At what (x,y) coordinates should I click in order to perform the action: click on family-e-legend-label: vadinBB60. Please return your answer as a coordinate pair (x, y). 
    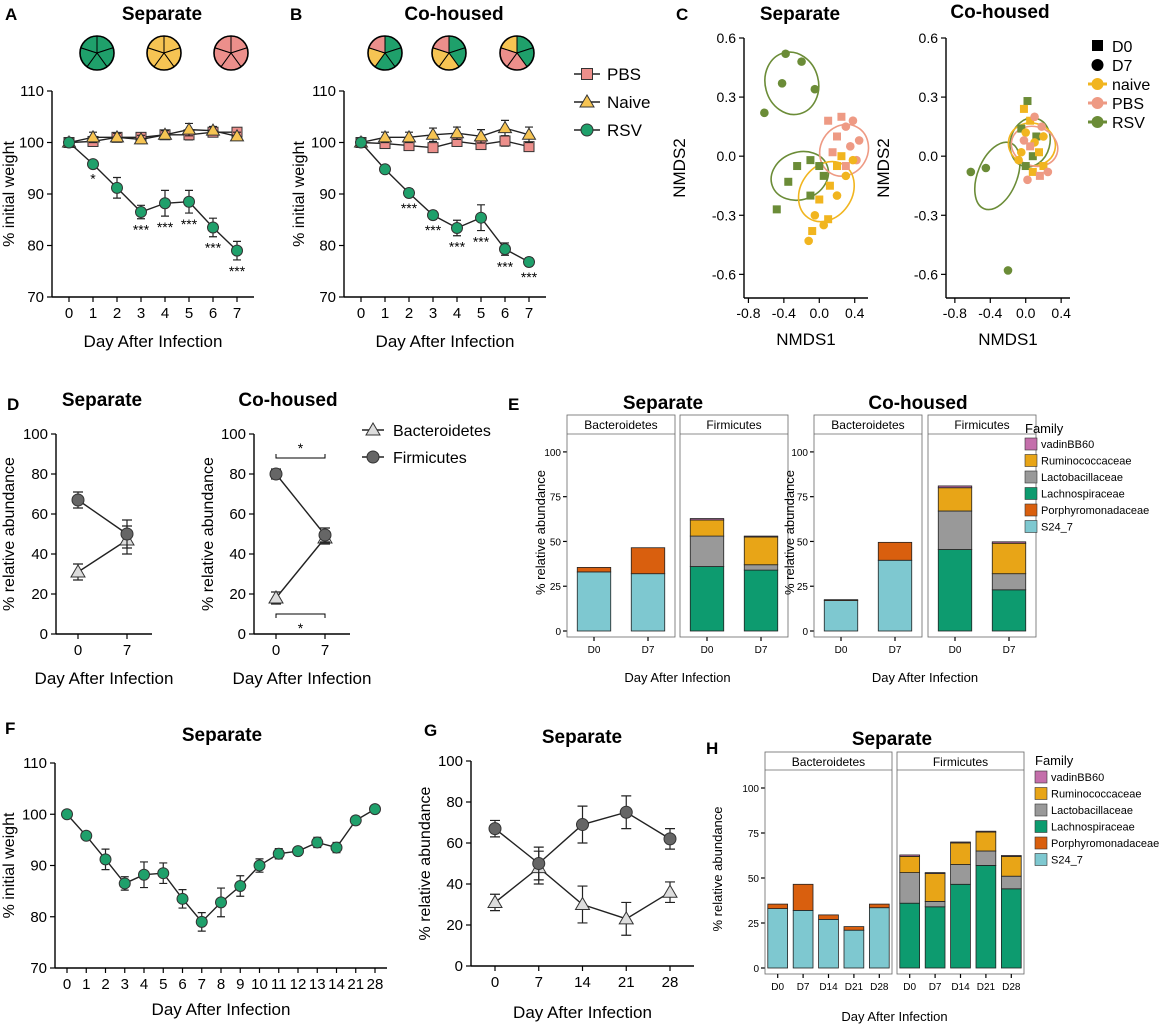
    Looking at the image, I should click on (1067, 445).